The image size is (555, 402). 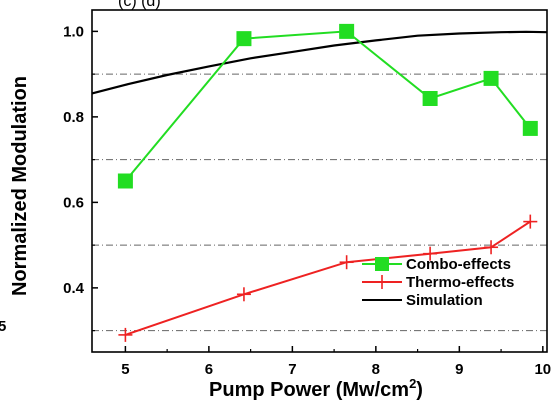 What do you see at coordinates (3, 326) in the screenshot?
I see `cropped-left-tick: 5` at bounding box center [3, 326].